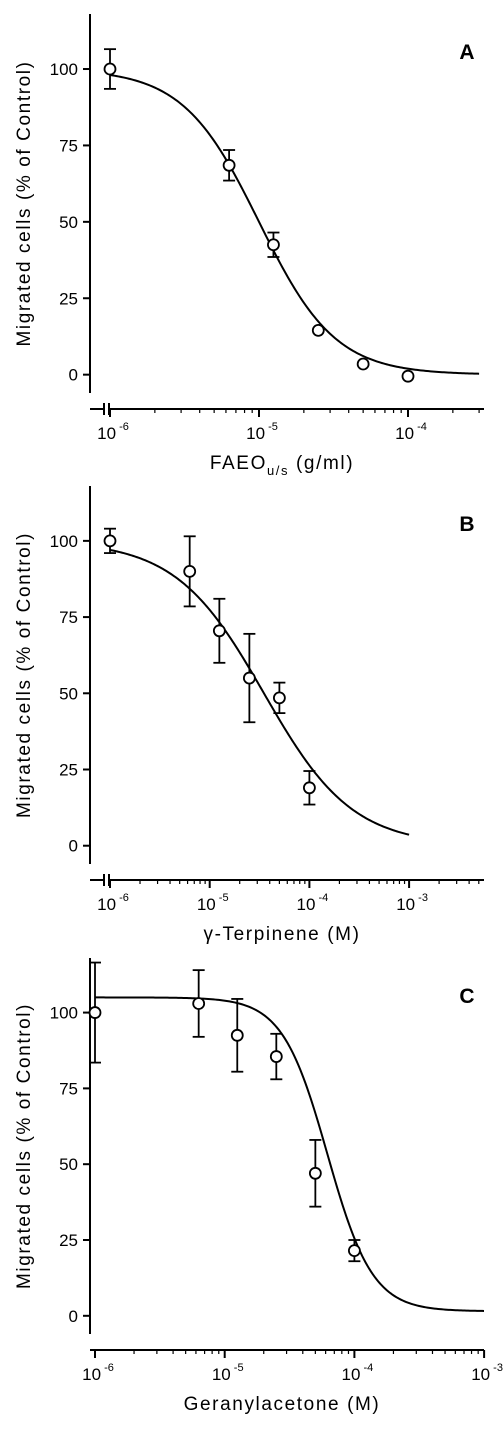 Image resolution: width=504 pixels, height=1434 pixels. What do you see at coordinates (281, 934) in the screenshot?
I see `x-axis-label: γ-Terpinene (M)` at bounding box center [281, 934].